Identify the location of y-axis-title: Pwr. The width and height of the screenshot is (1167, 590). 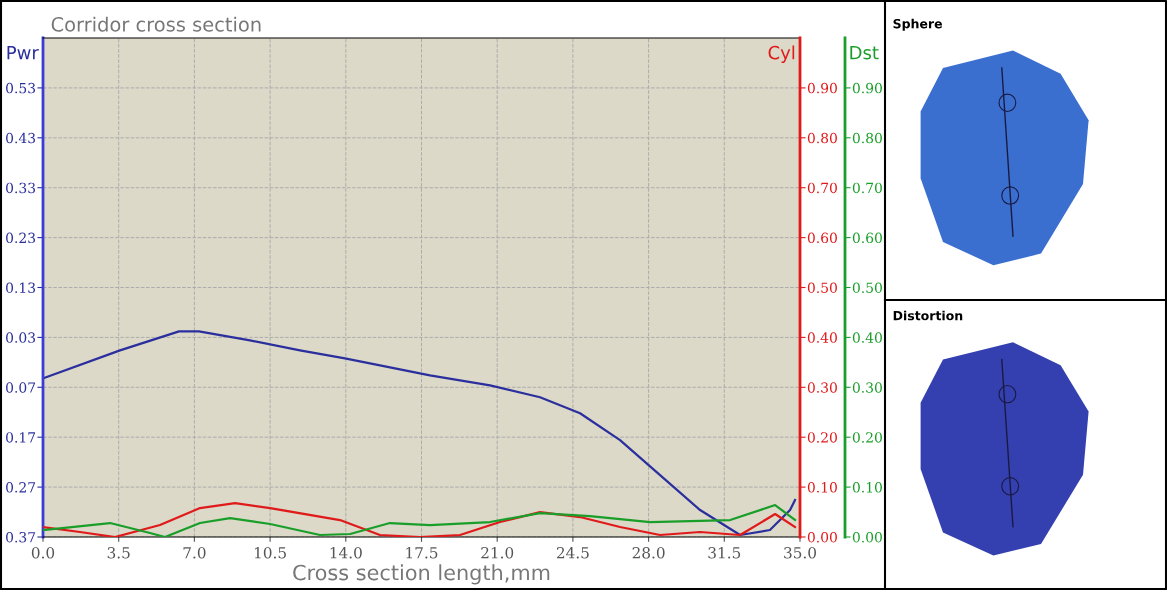
(23, 53).